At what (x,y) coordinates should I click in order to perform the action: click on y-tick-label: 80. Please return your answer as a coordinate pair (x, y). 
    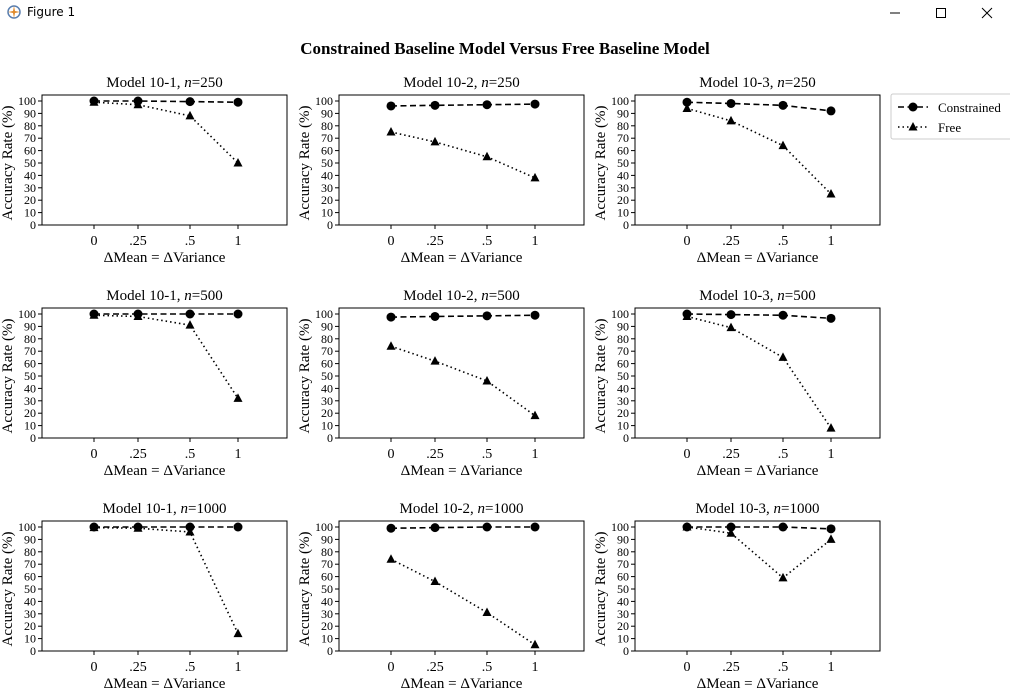
    Looking at the image, I should click on (30, 339).